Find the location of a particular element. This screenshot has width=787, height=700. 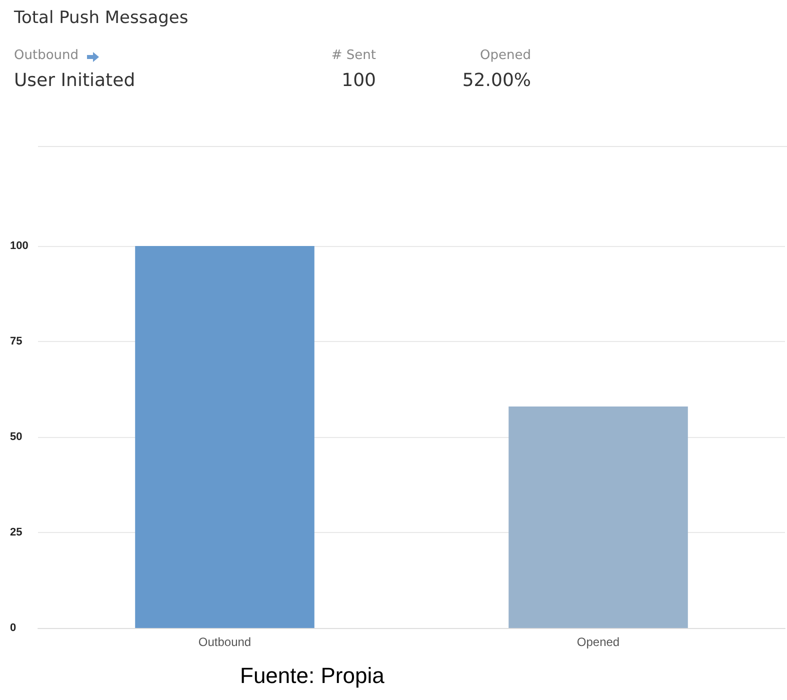

text: 52.00% is located at coordinates (496, 80).